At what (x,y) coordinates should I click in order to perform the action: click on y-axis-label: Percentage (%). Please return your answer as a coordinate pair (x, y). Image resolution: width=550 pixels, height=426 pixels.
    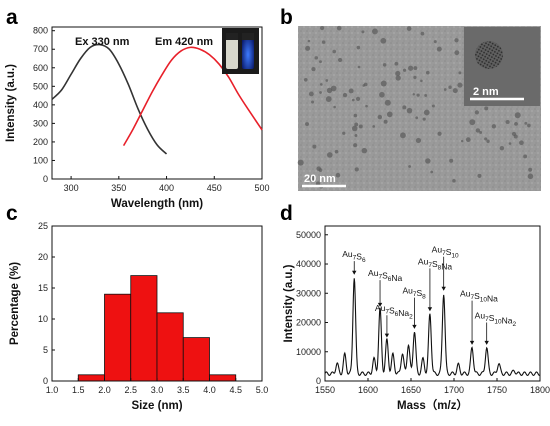
    Looking at the image, I should click on (15, 303).